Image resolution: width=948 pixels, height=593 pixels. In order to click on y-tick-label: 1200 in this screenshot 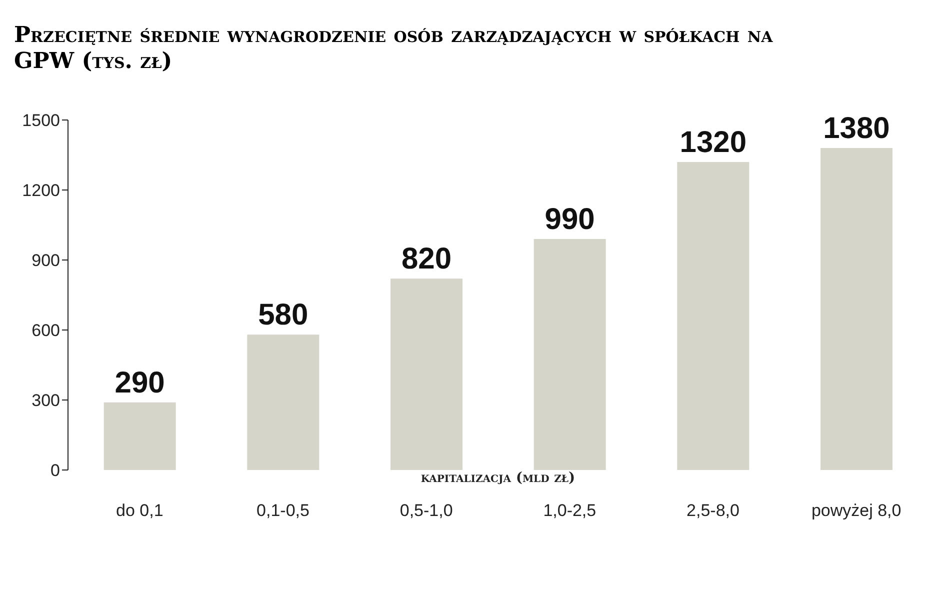, I will do `click(41, 190)`.